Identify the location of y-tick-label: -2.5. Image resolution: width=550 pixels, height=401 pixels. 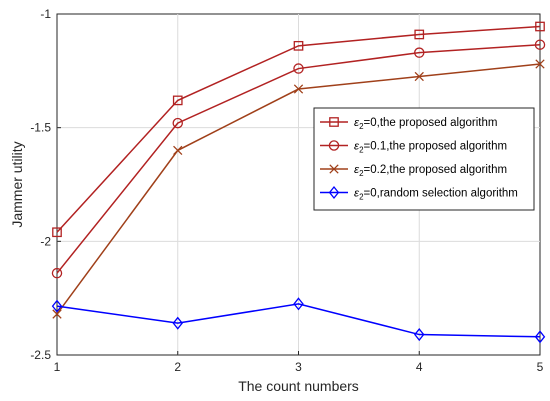
(40, 355).